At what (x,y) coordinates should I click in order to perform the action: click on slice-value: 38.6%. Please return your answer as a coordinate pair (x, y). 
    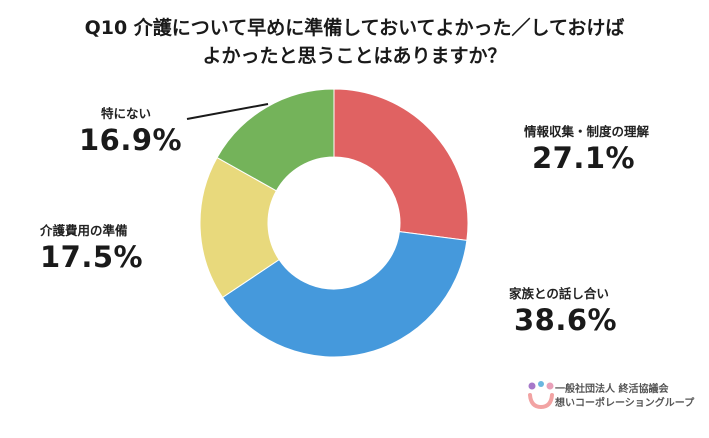
    Looking at the image, I should click on (566, 320).